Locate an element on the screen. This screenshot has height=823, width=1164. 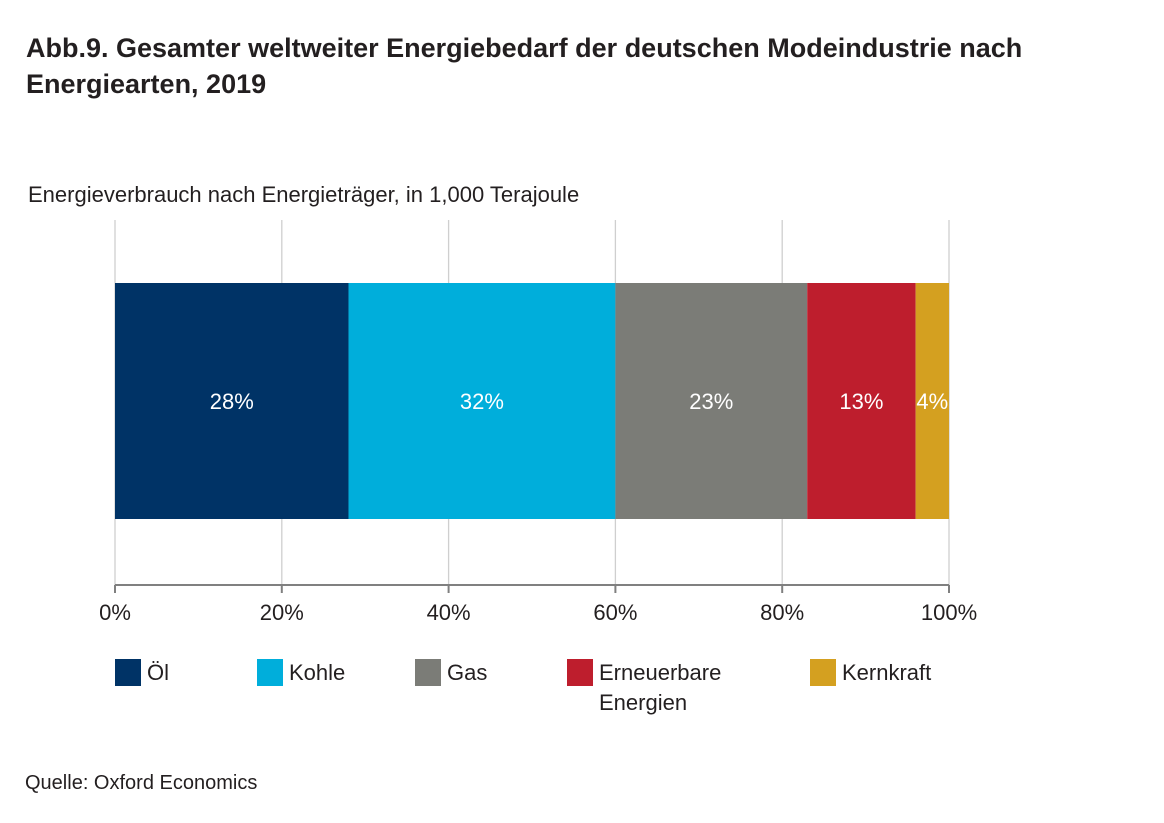
x-tick-label: 20% is located at coordinates (282, 612).